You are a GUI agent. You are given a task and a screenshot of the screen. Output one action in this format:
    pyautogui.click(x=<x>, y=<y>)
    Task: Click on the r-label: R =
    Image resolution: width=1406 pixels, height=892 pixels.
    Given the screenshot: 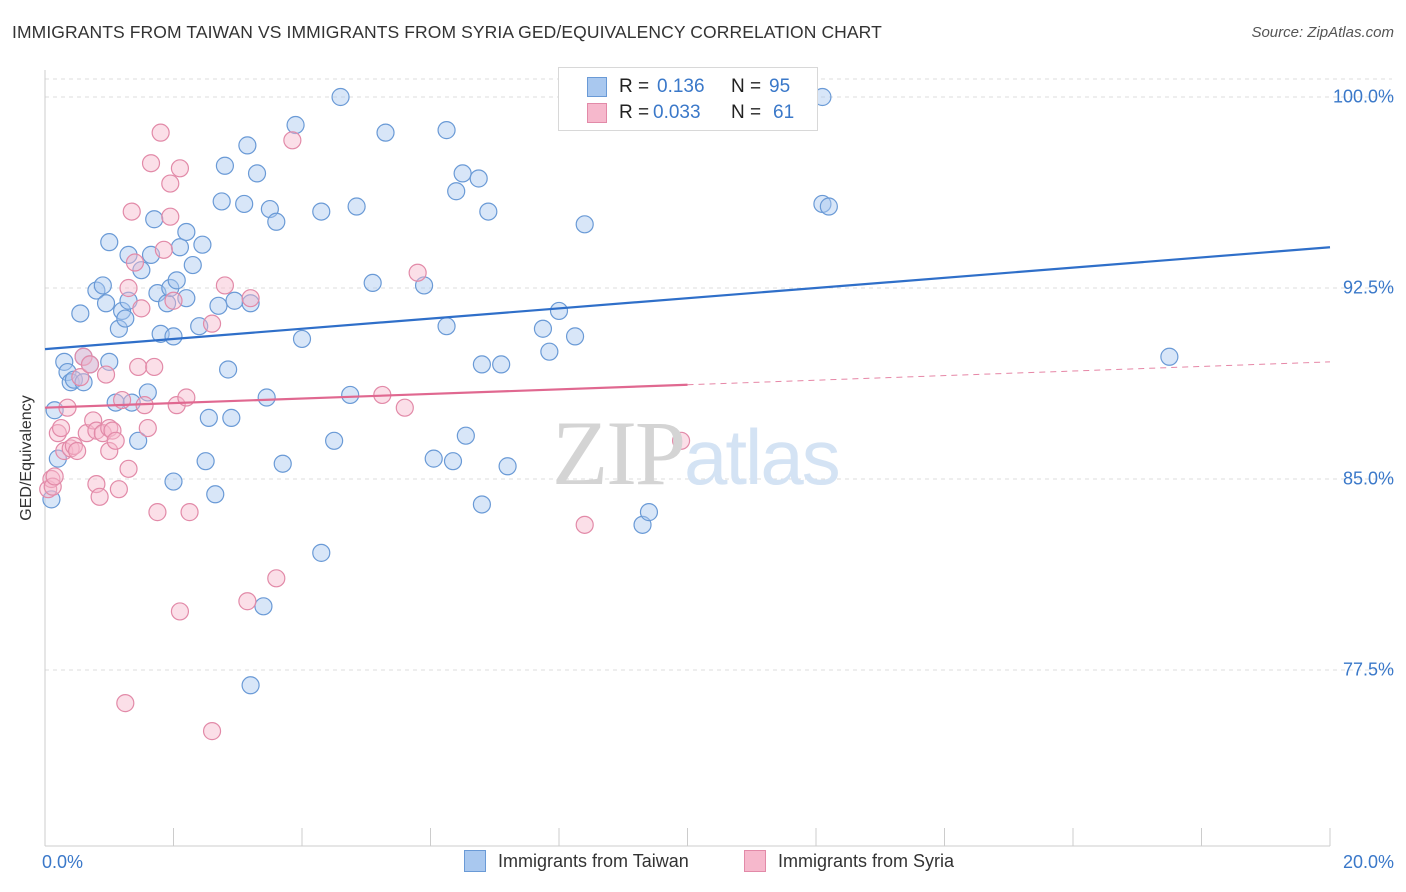 What is the action you would take?
    pyautogui.click(x=634, y=112)
    